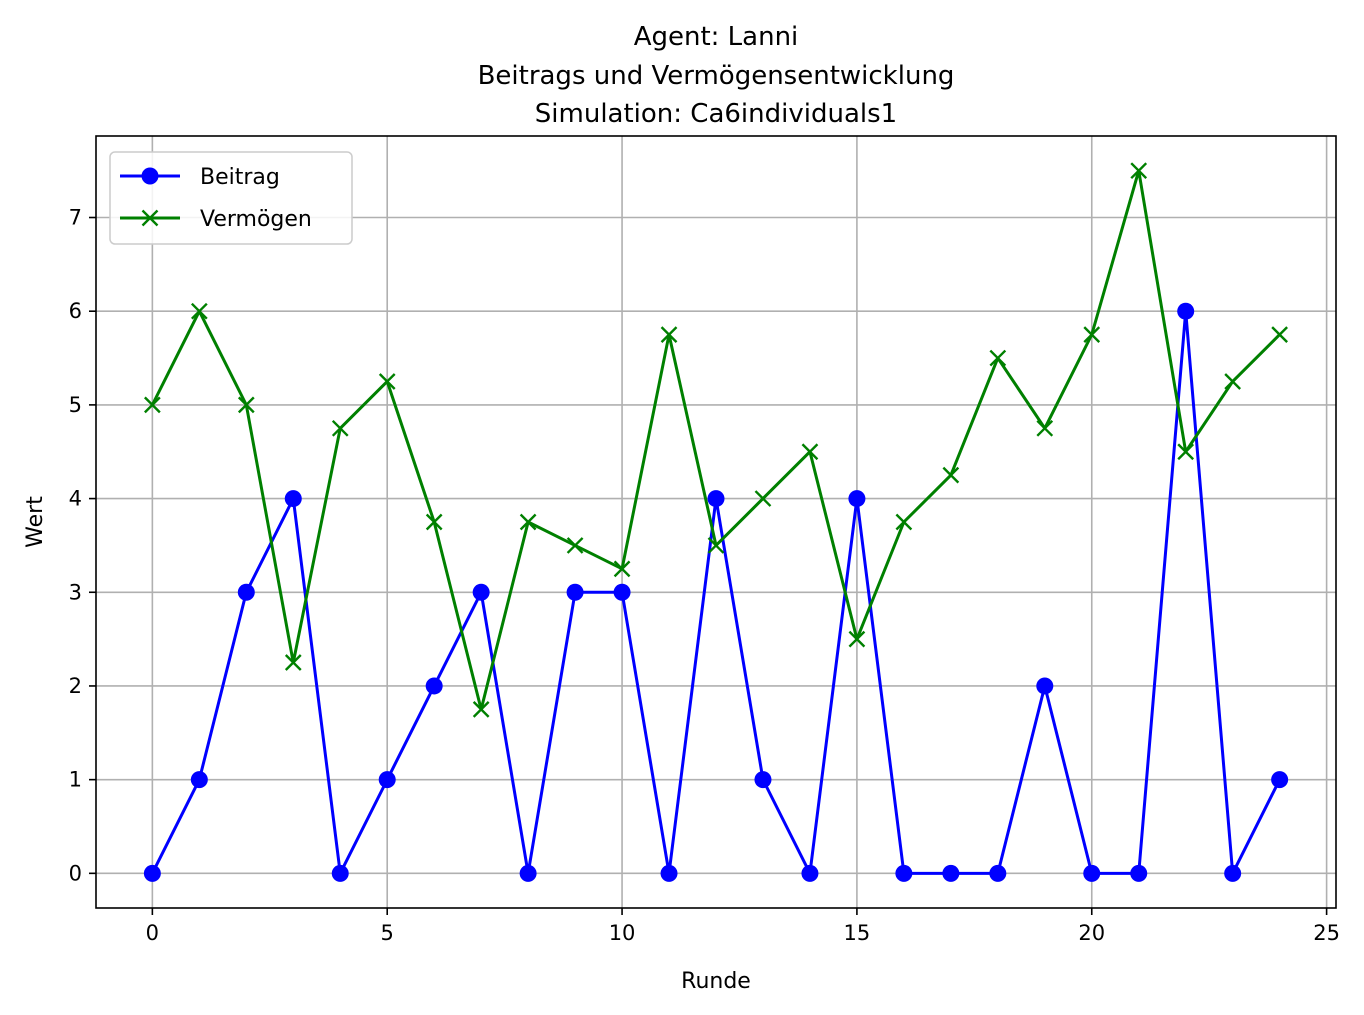 The width and height of the screenshot is (1364, 1015). What do you see at coordinates (716, 981) in the screenshot?
I see `x-axis-label: Runde` at bounding box center [716, 981].